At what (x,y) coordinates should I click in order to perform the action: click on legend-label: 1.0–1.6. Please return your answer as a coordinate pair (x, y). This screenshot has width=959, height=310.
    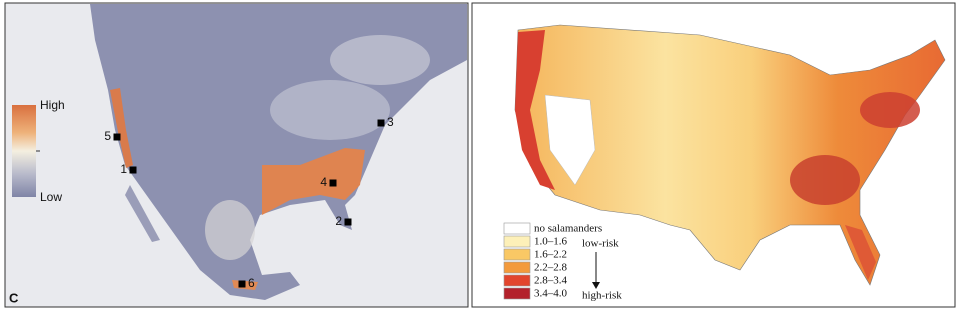
    Looking at the image, I should click on (551, 242).